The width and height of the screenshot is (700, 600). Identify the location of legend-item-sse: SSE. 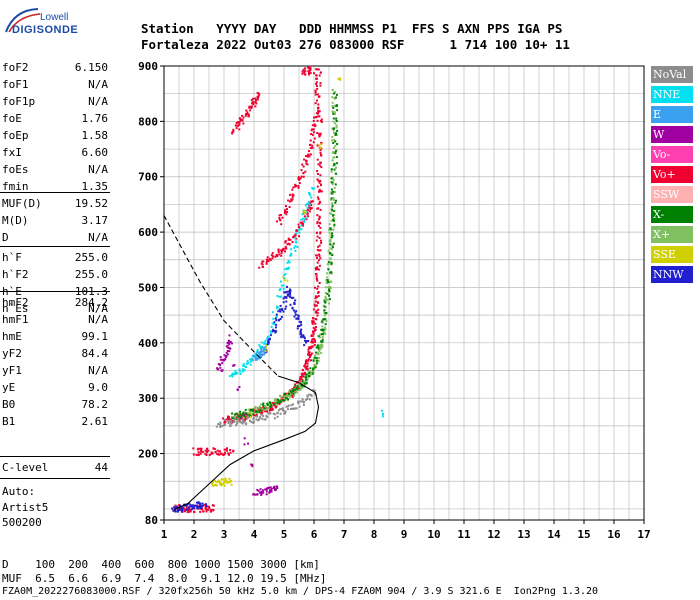
(672, 254).